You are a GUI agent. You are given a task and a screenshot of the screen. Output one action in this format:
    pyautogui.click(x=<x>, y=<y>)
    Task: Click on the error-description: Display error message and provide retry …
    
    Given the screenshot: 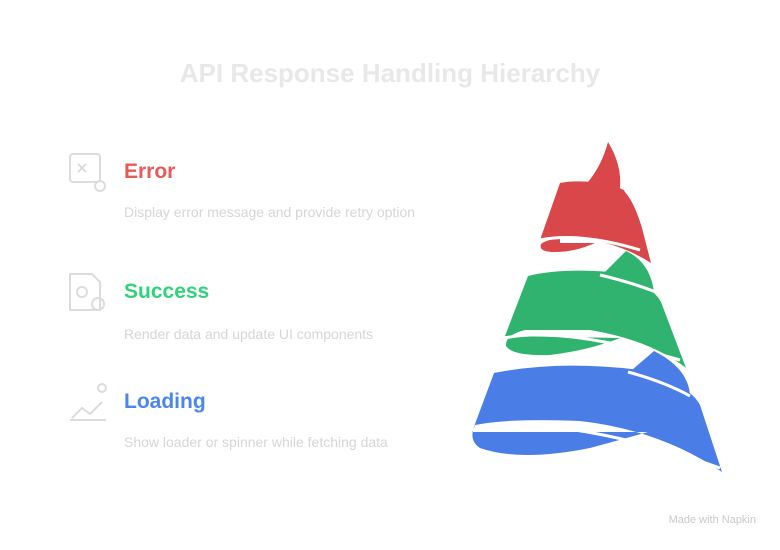 What is the action you would take?
    pyautogui.click(x=270, y=212)
    